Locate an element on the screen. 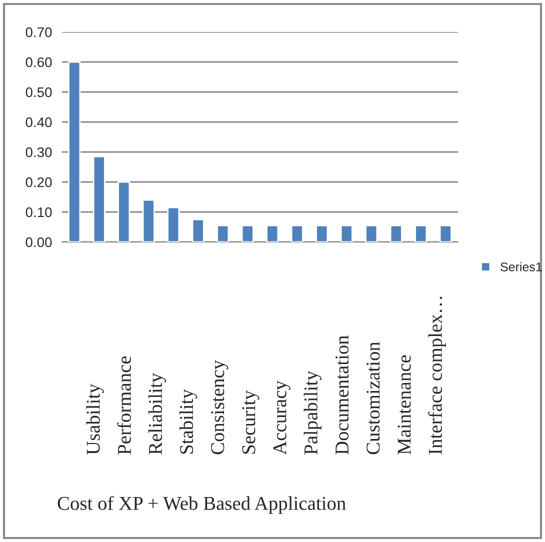  text: Documentation is located at coordinates (342, 394).